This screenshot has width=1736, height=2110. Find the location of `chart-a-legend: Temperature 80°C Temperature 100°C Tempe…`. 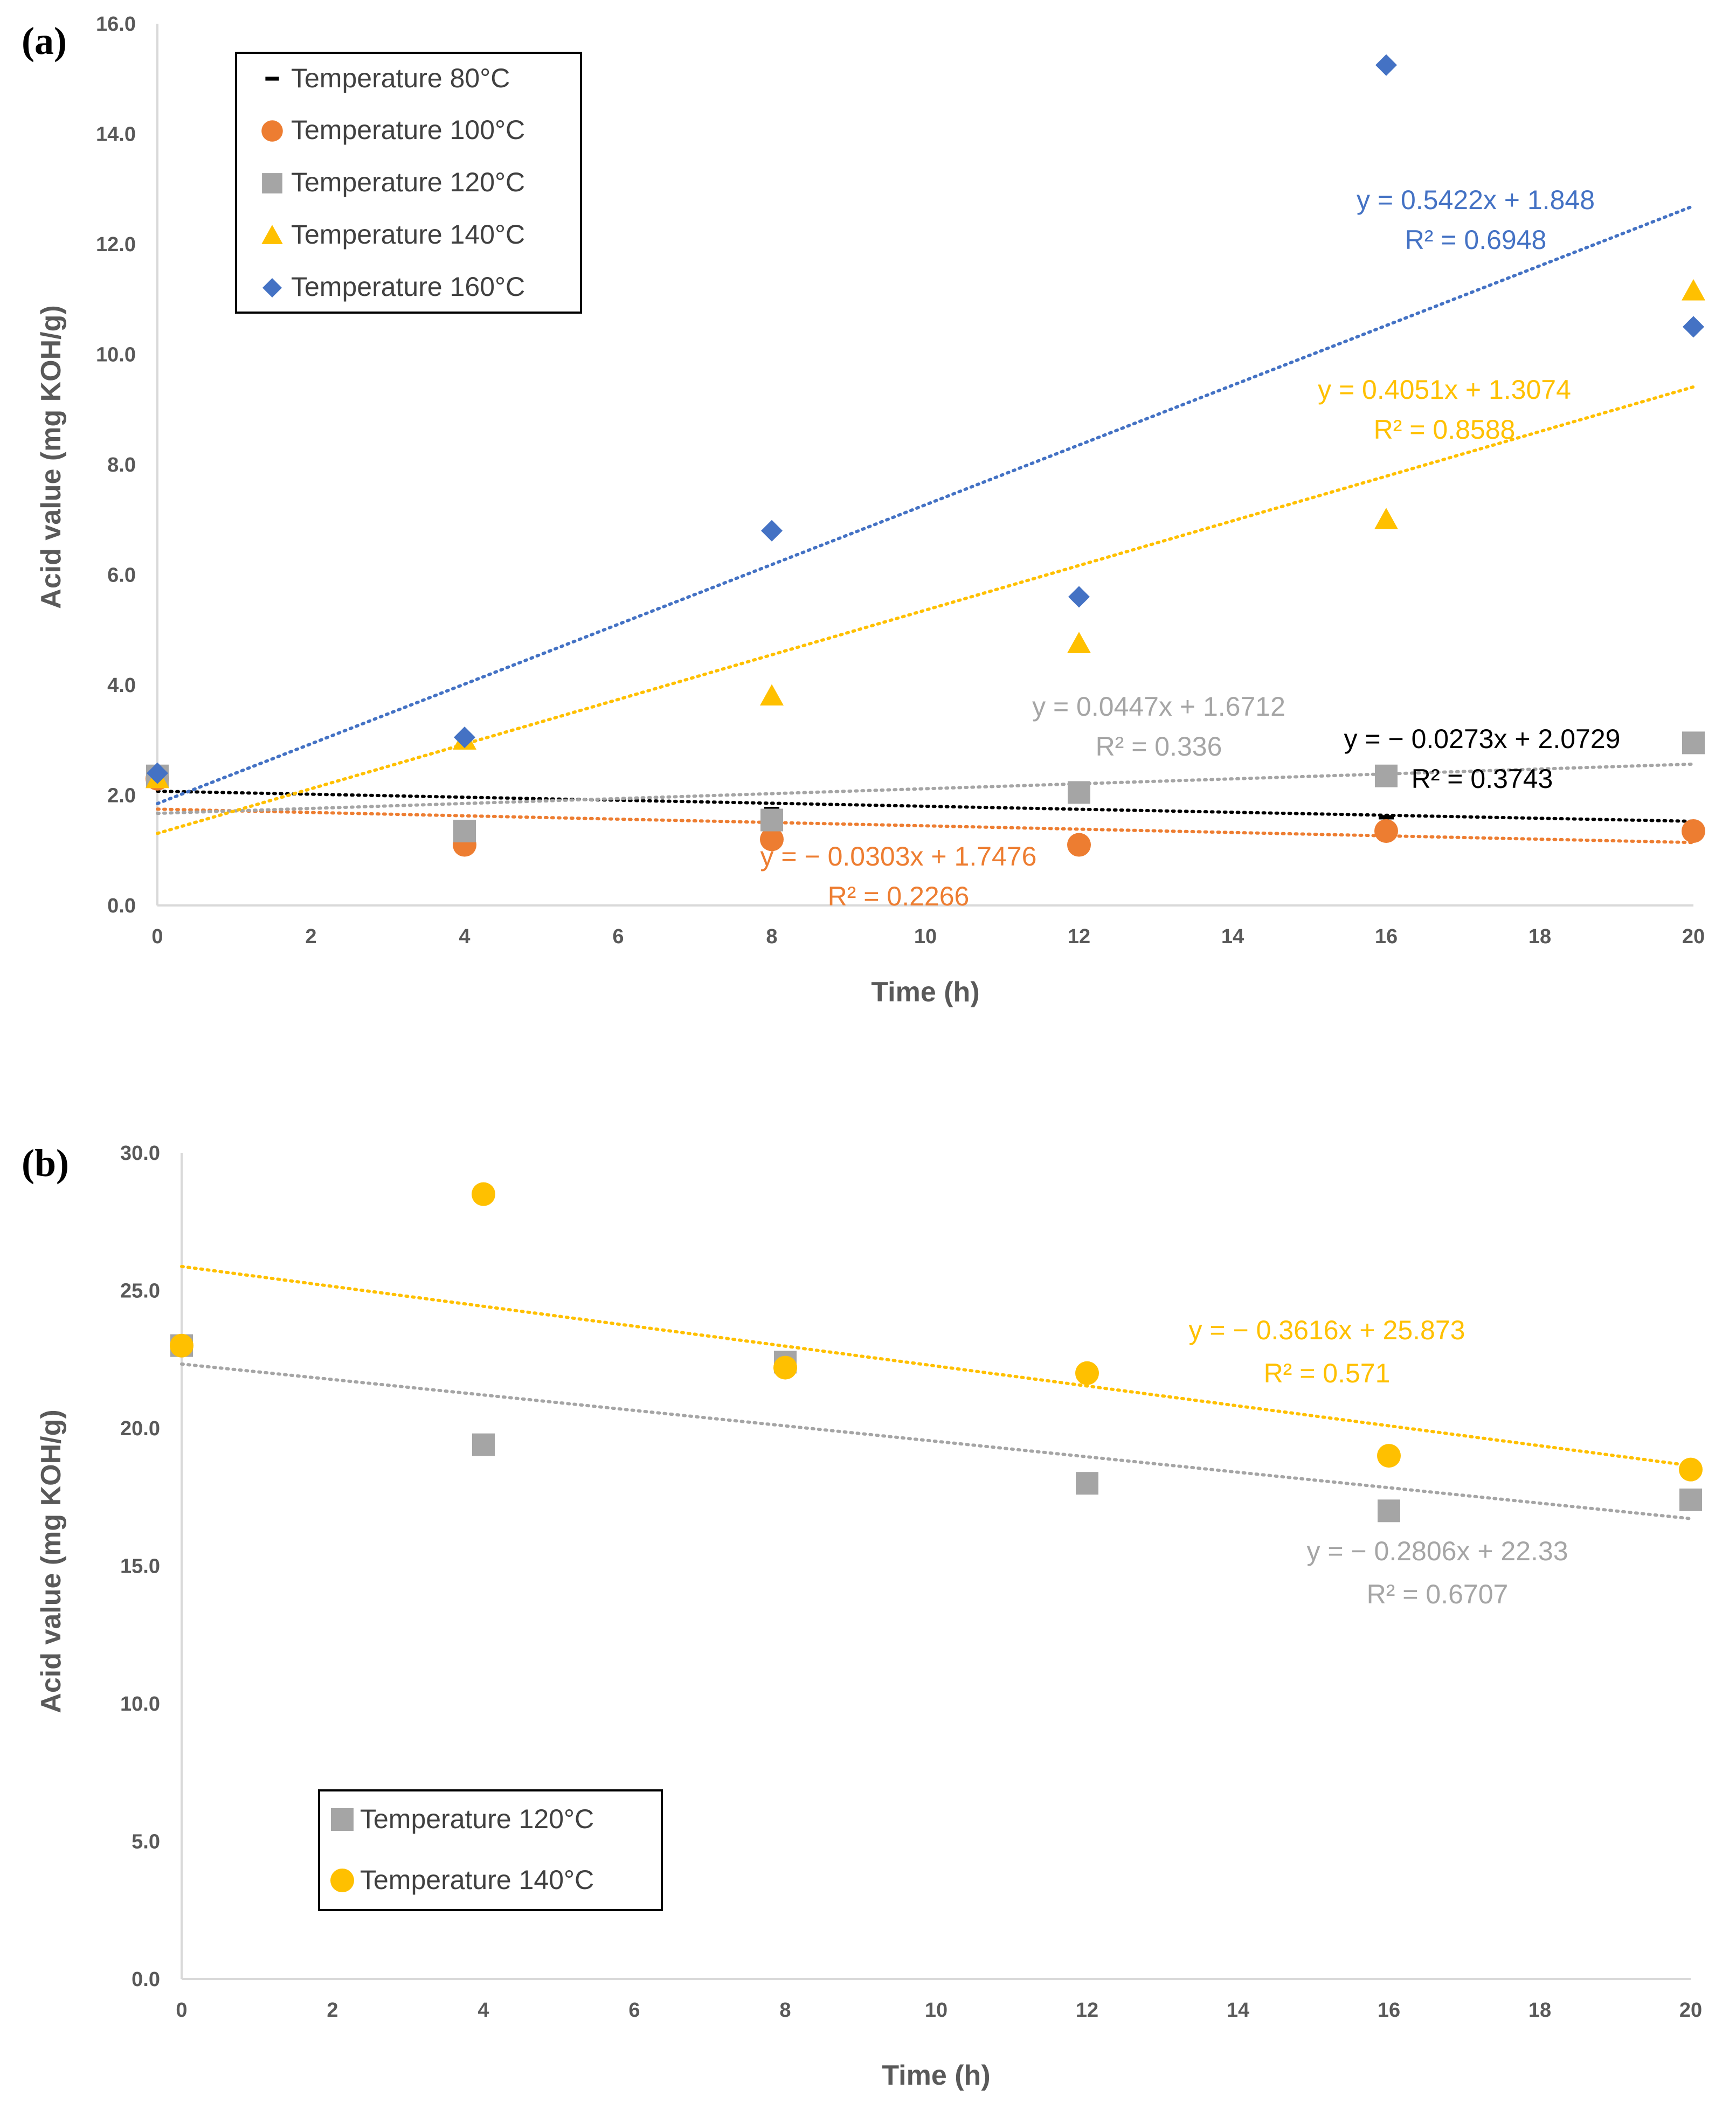

chart-a-legend: Temperature 80°C Temperature 100°C Tempe… is located at coordinates (408, 183).